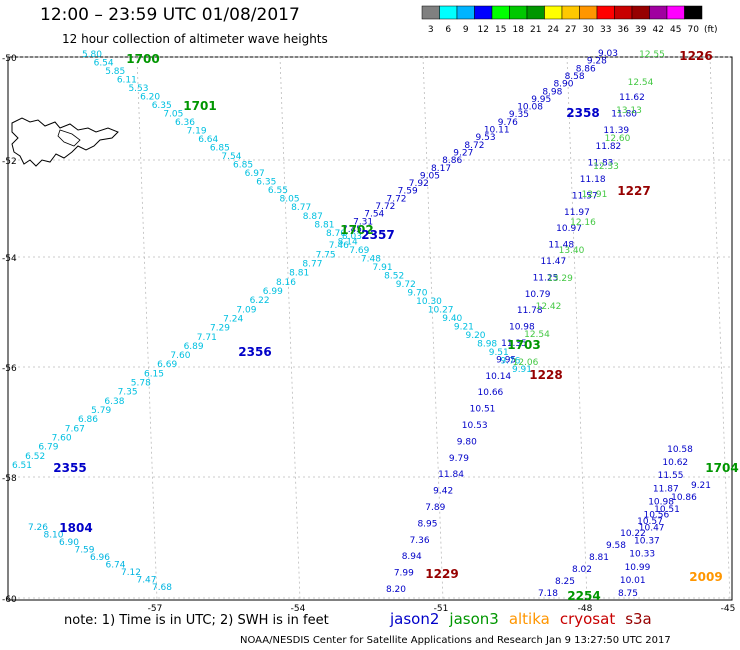 This screenshot has width=740, height=650. I want to click on swh-value: 8.86, so click(586, 69).